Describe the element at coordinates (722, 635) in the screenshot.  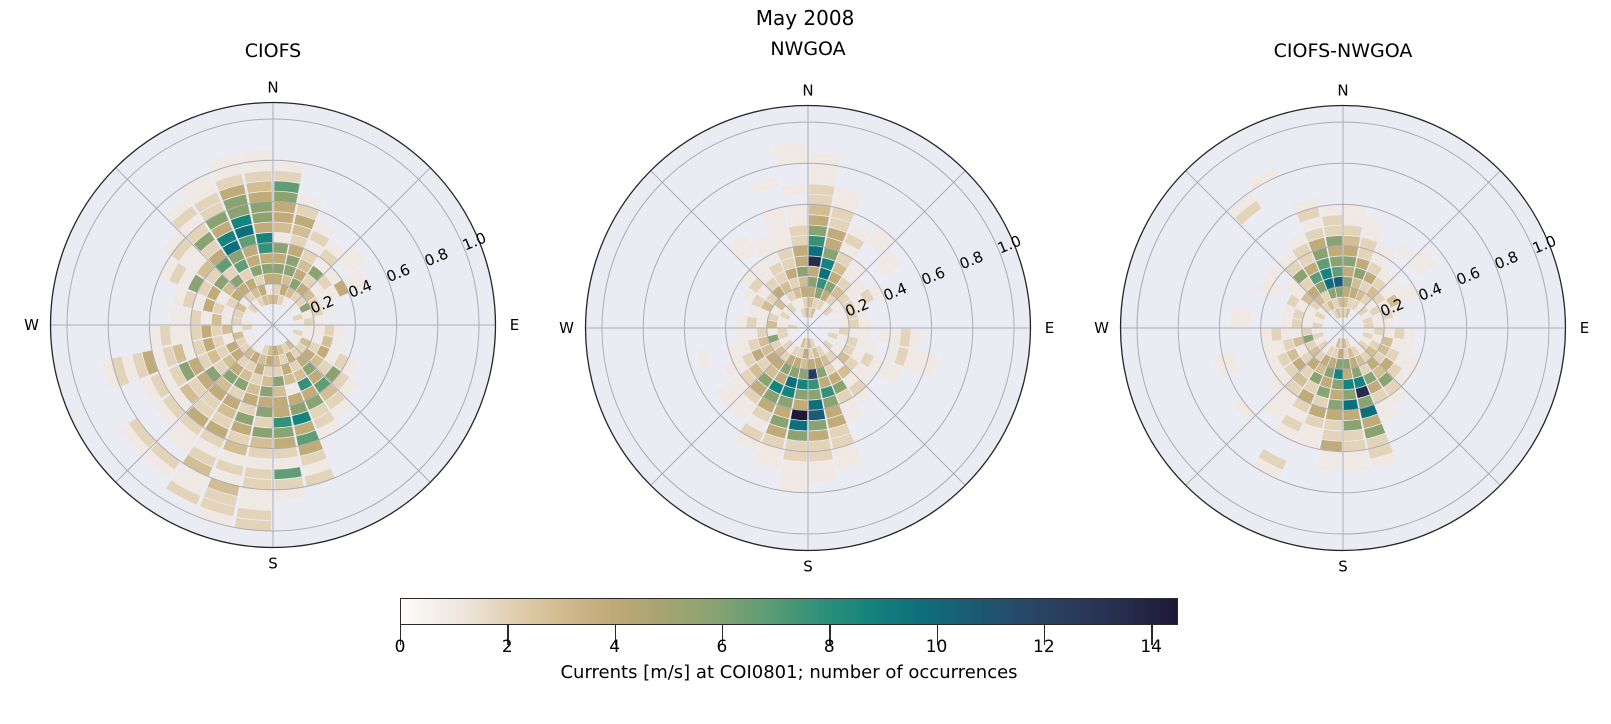
I see `colorbar-tick-mark` at that location.